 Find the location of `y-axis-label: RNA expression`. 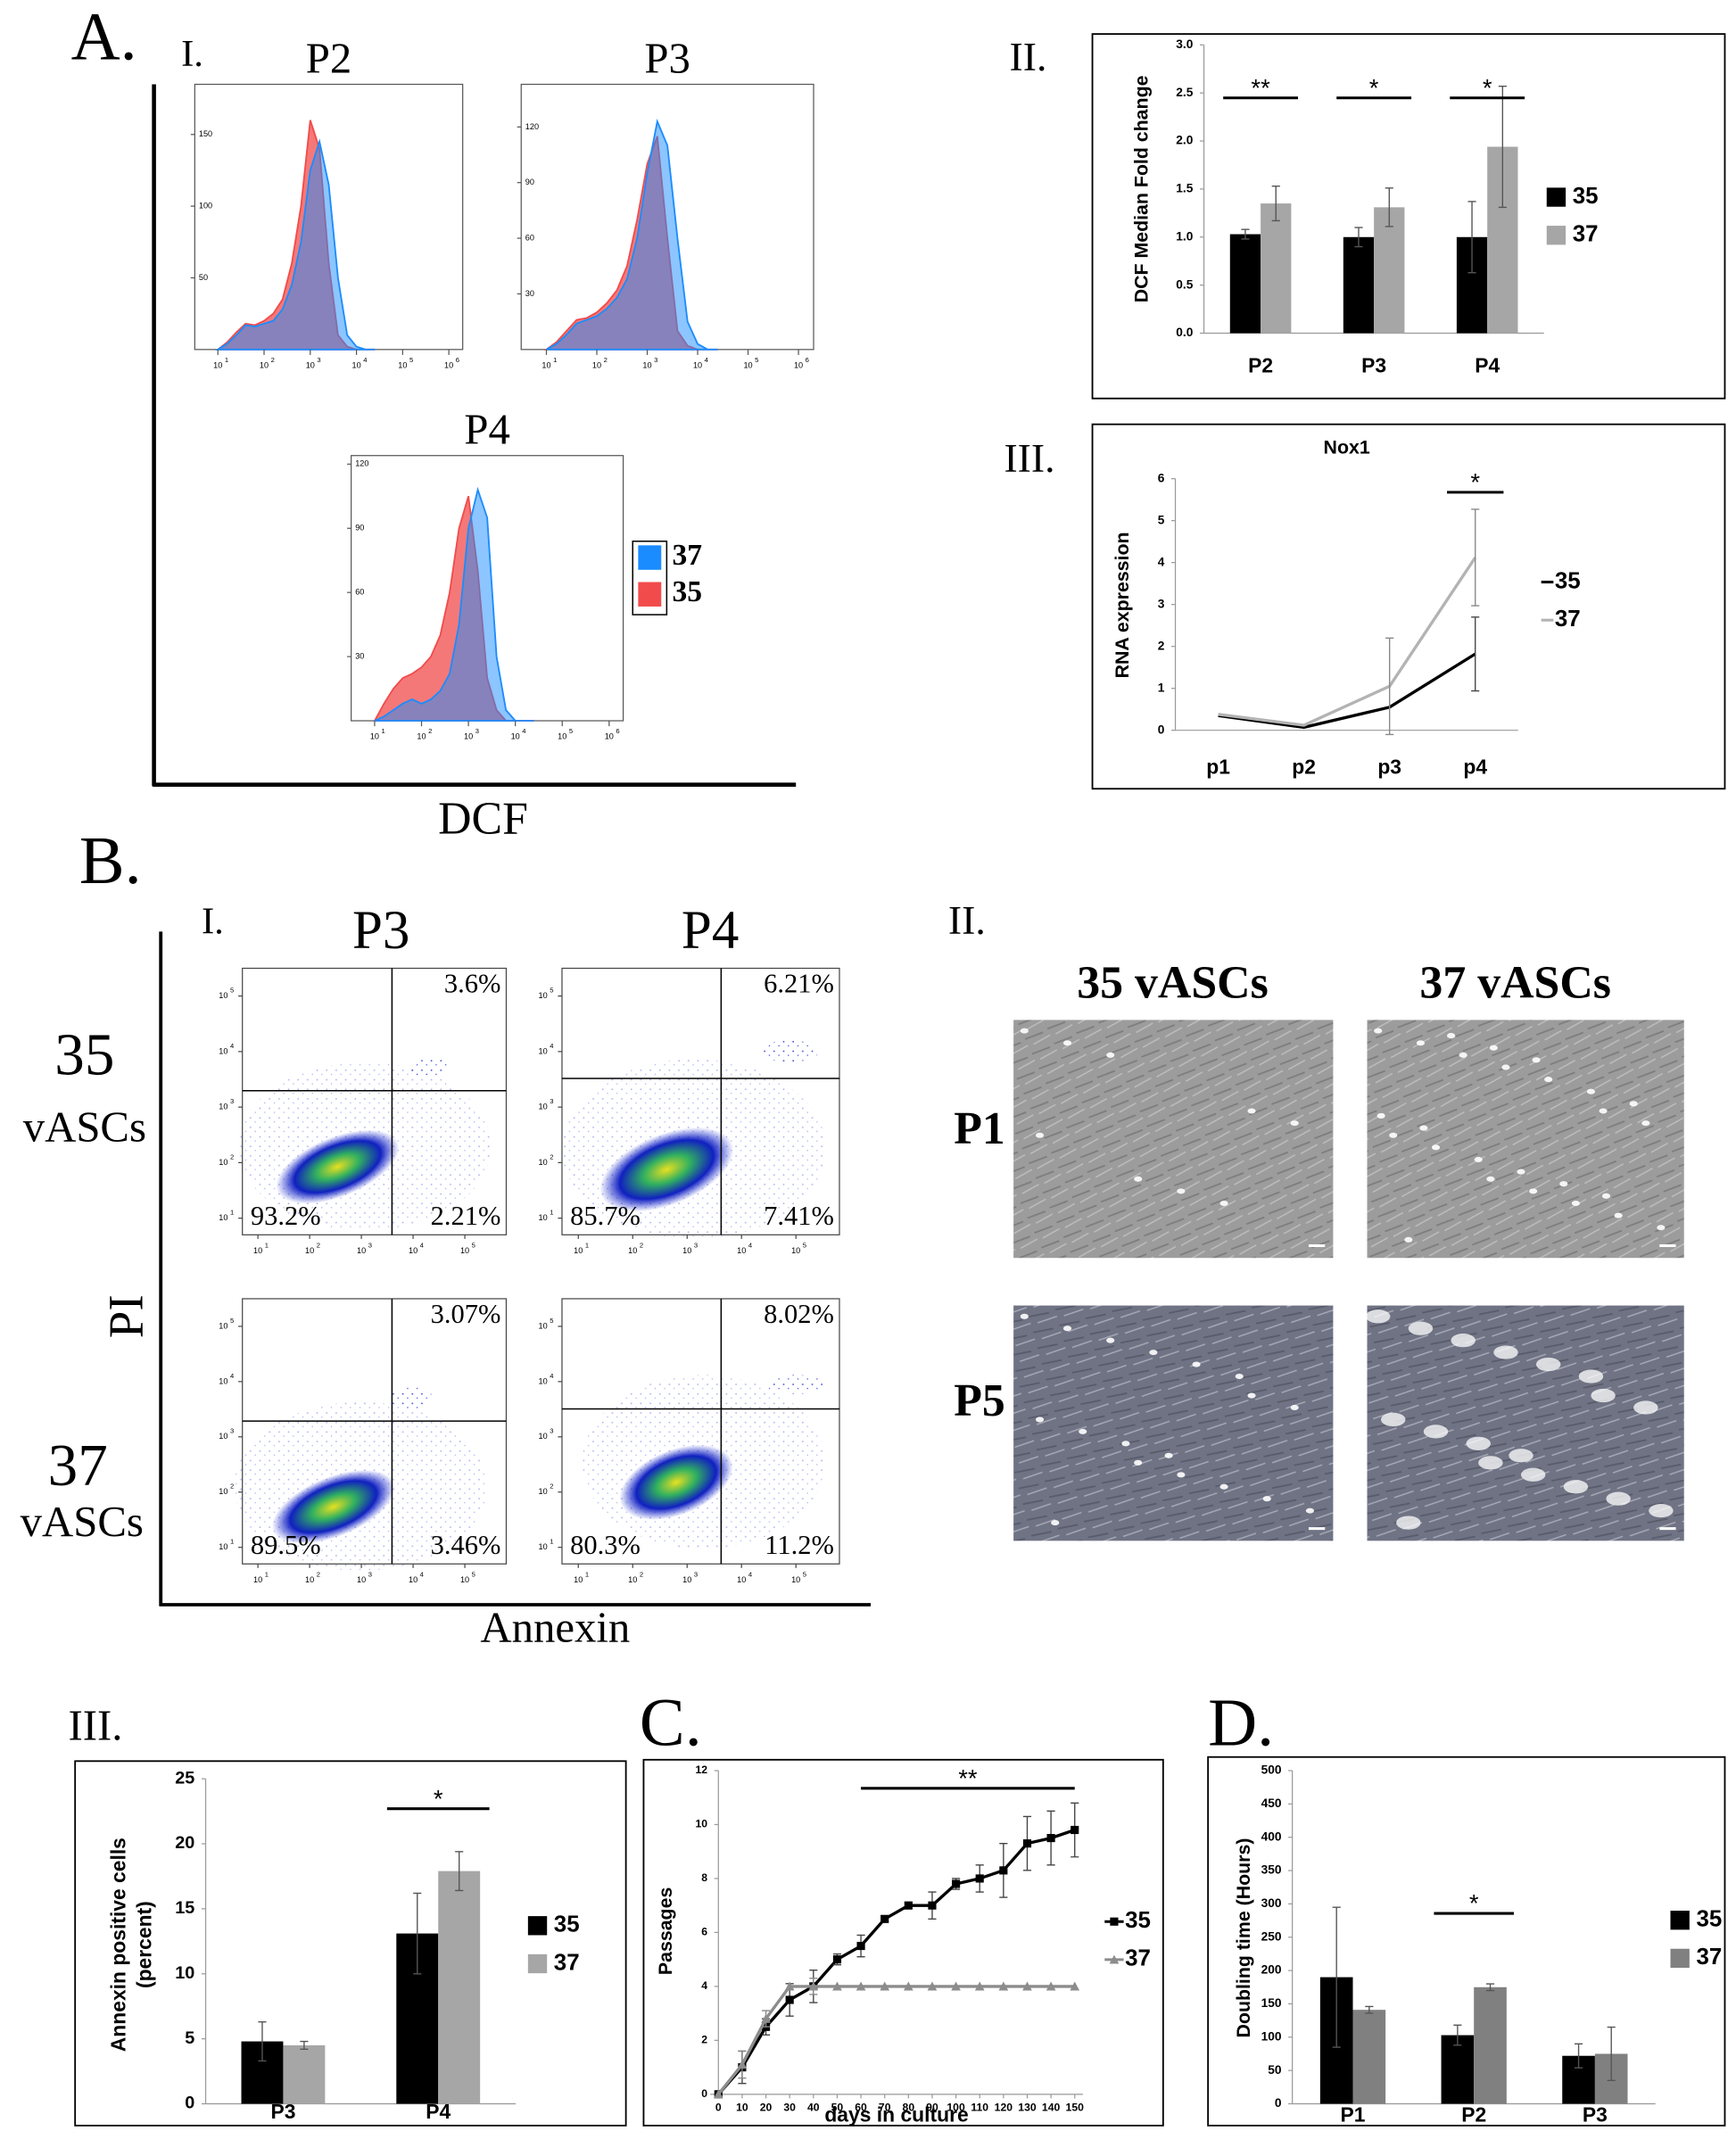

y-axis-label: RNA expression is located at coordinates (1122, 605).